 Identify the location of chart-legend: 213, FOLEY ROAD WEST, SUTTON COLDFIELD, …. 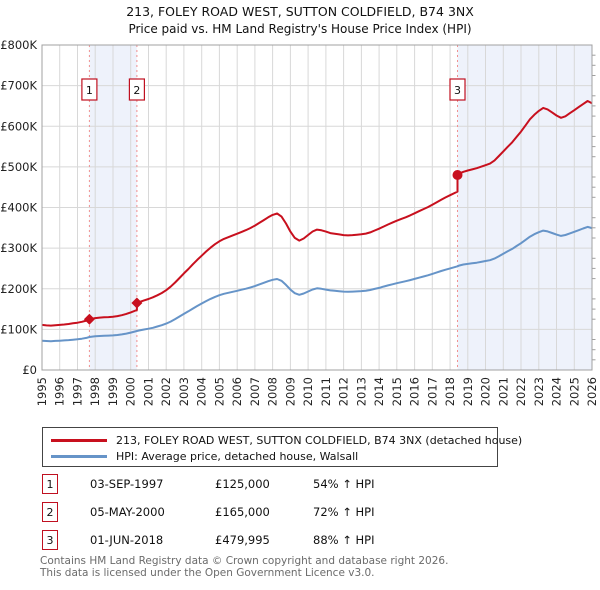
(282, 447).